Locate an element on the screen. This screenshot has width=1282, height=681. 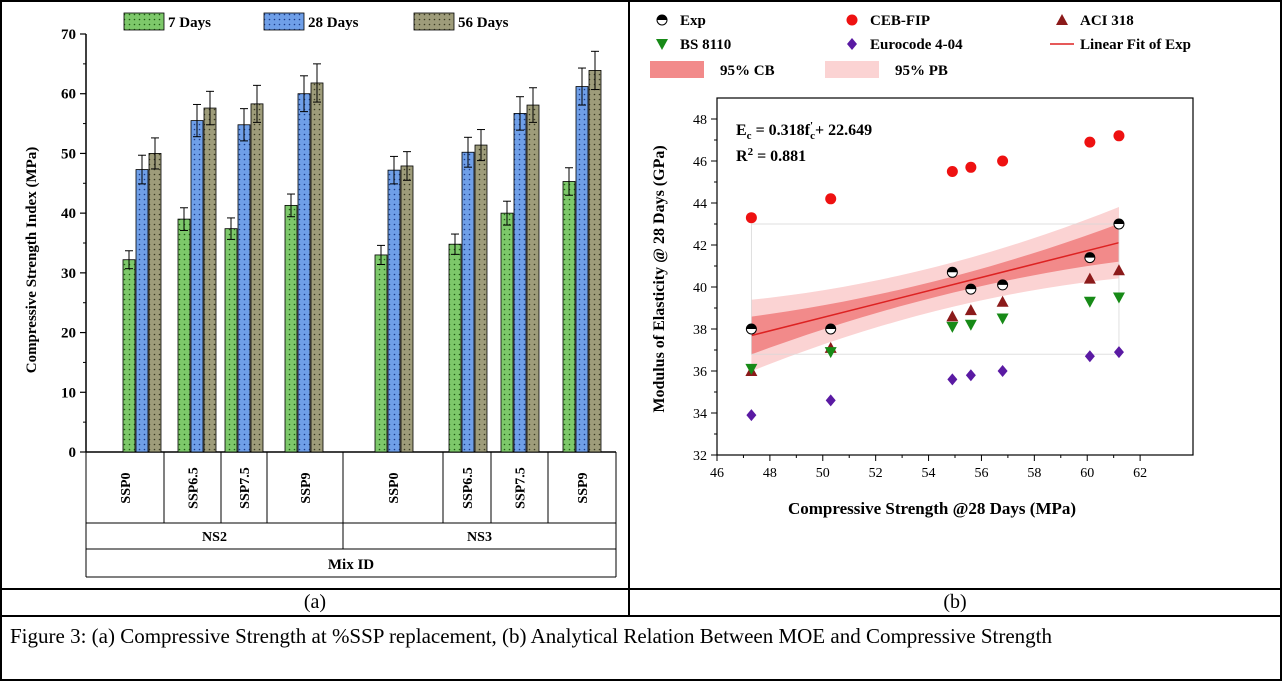
a-group-label: NS3 is located at coordinates (479, 537).